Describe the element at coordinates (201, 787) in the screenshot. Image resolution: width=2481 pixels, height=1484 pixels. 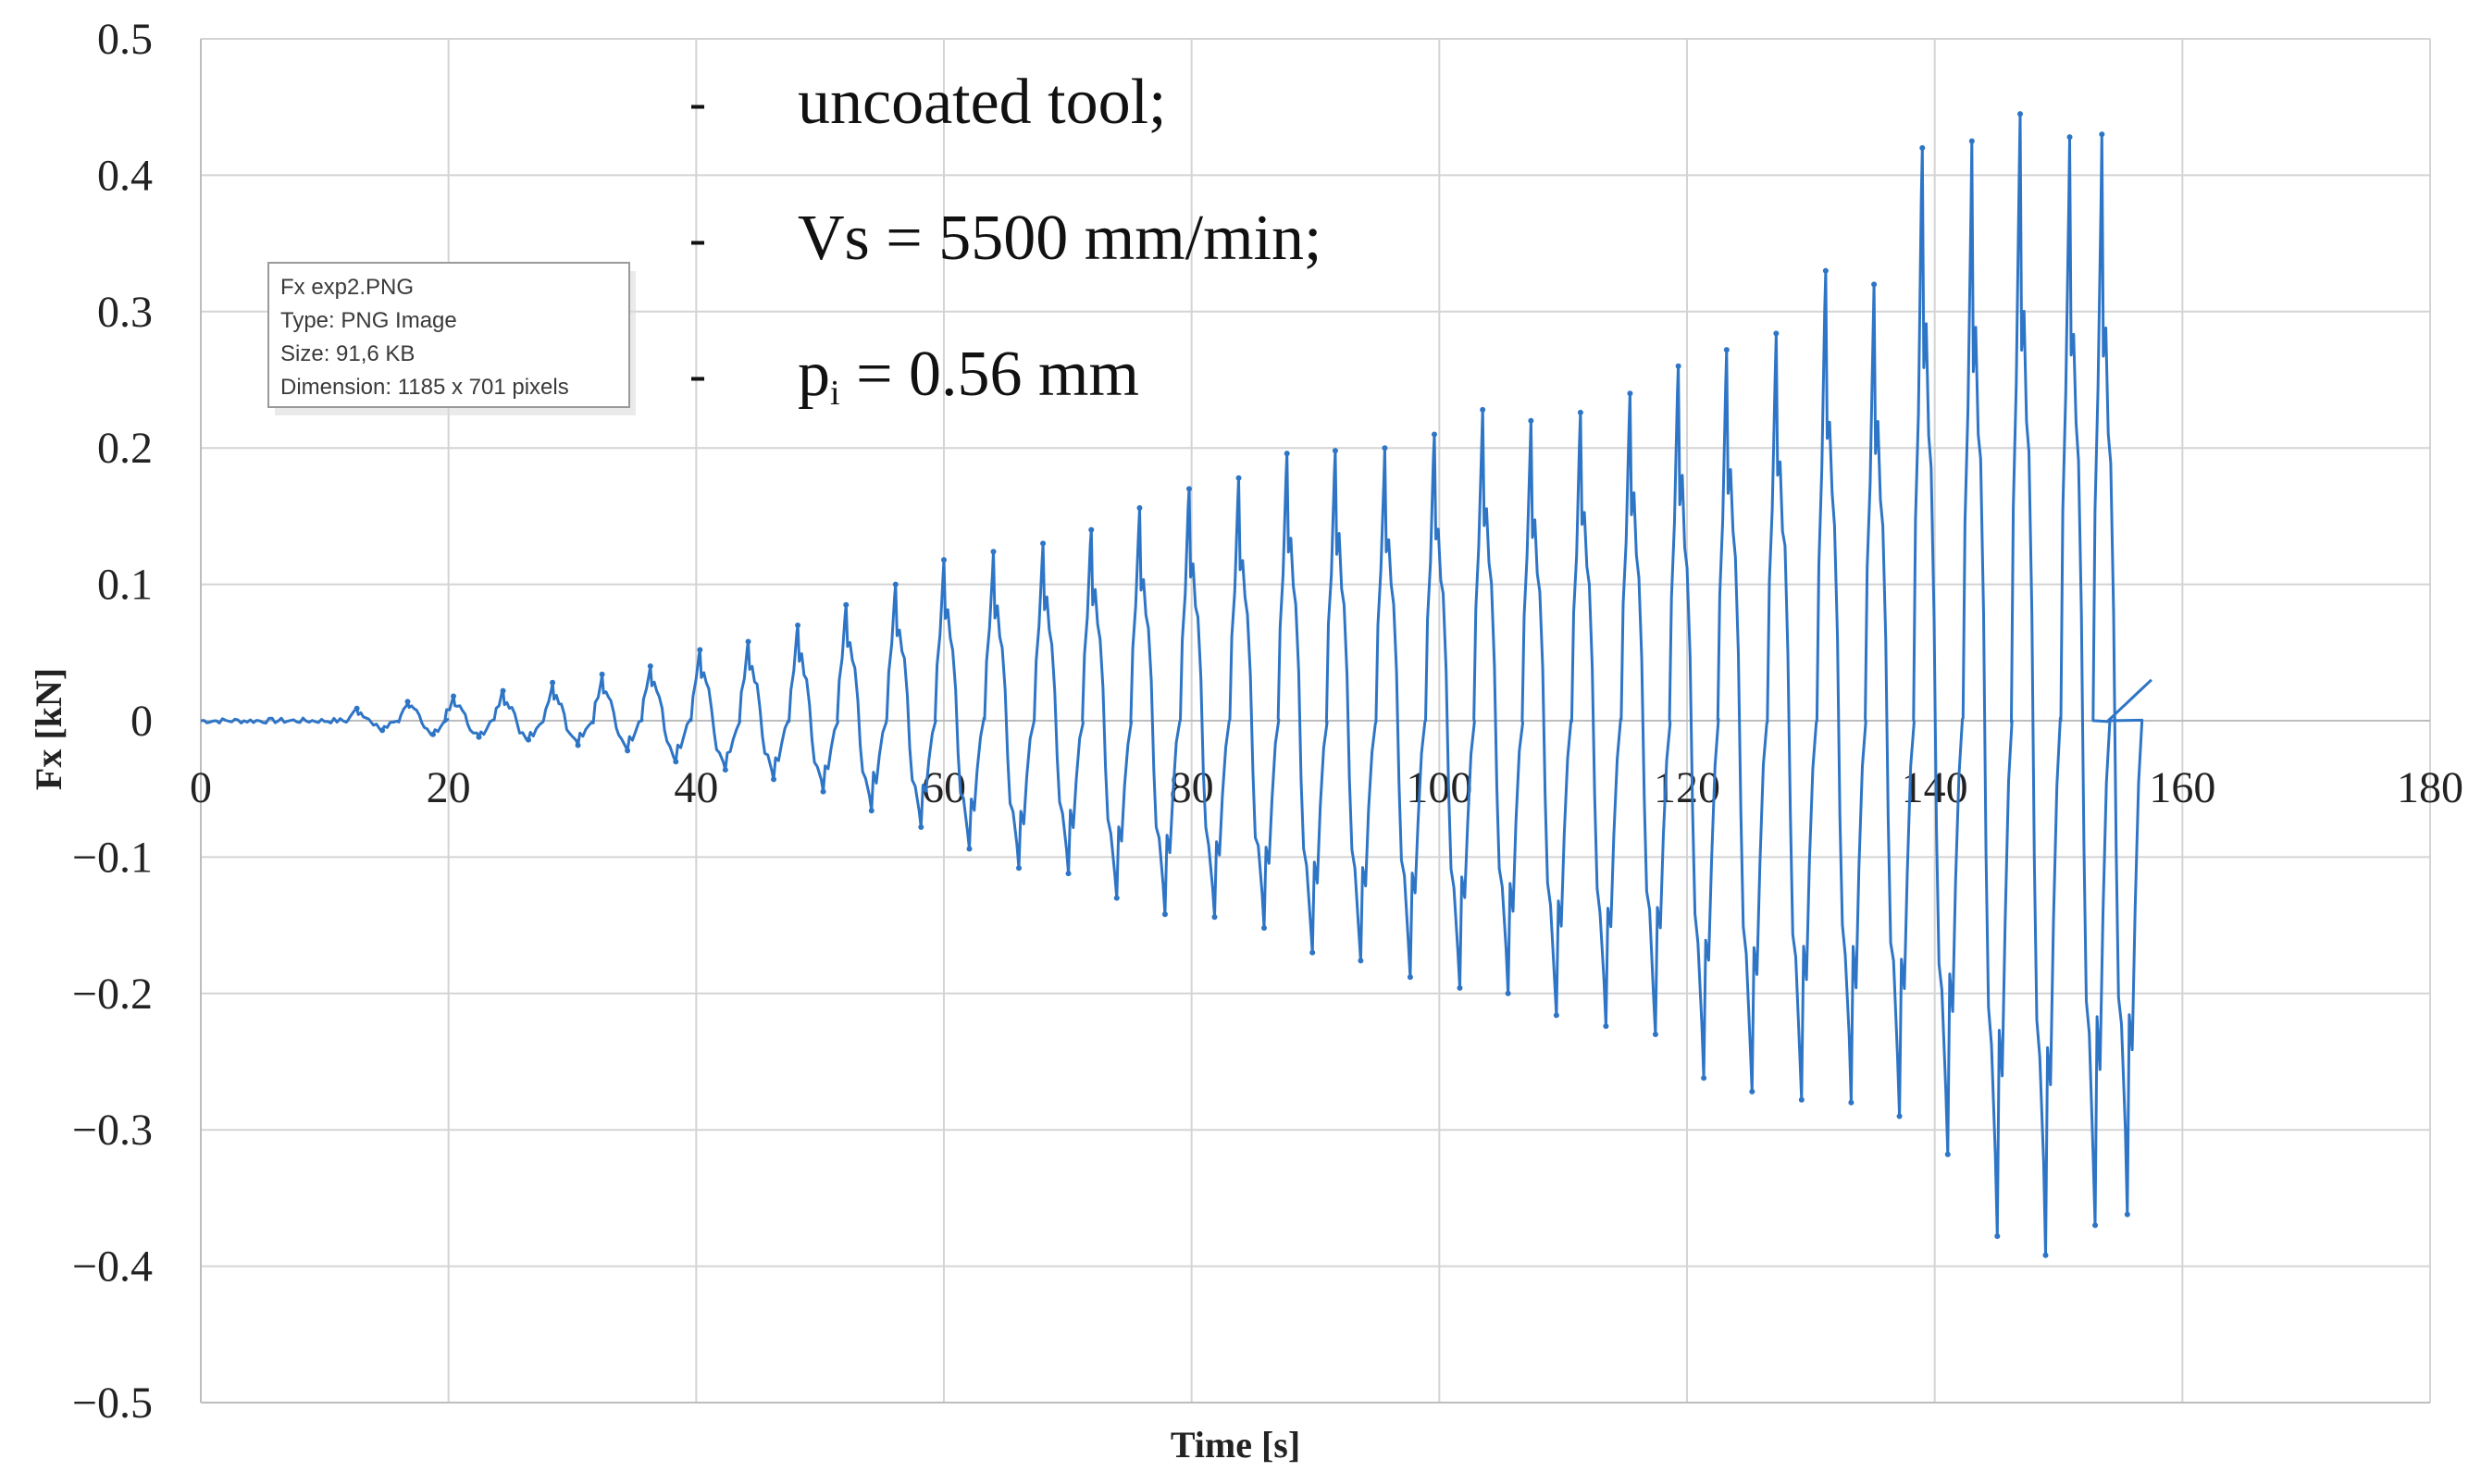
I see `x-tick-label: 0` at that location.